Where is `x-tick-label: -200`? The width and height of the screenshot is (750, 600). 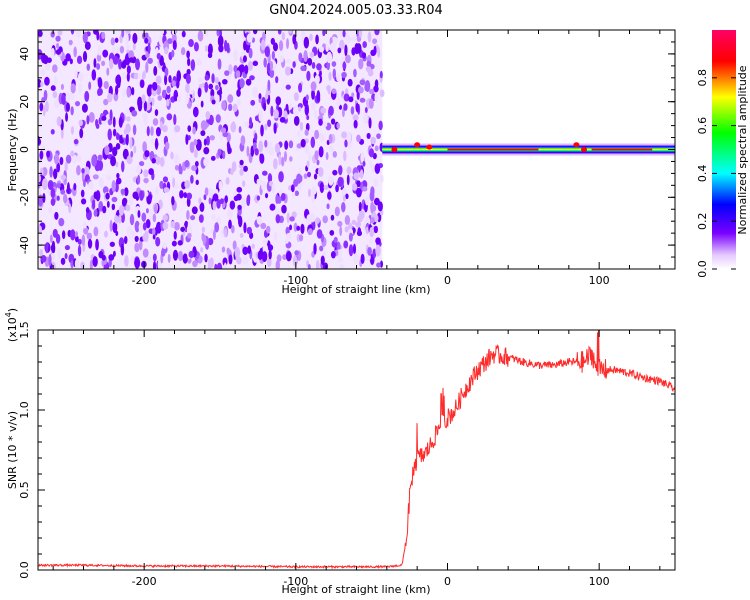
x-tick-label: -200 is located at coordinates (144, 280).